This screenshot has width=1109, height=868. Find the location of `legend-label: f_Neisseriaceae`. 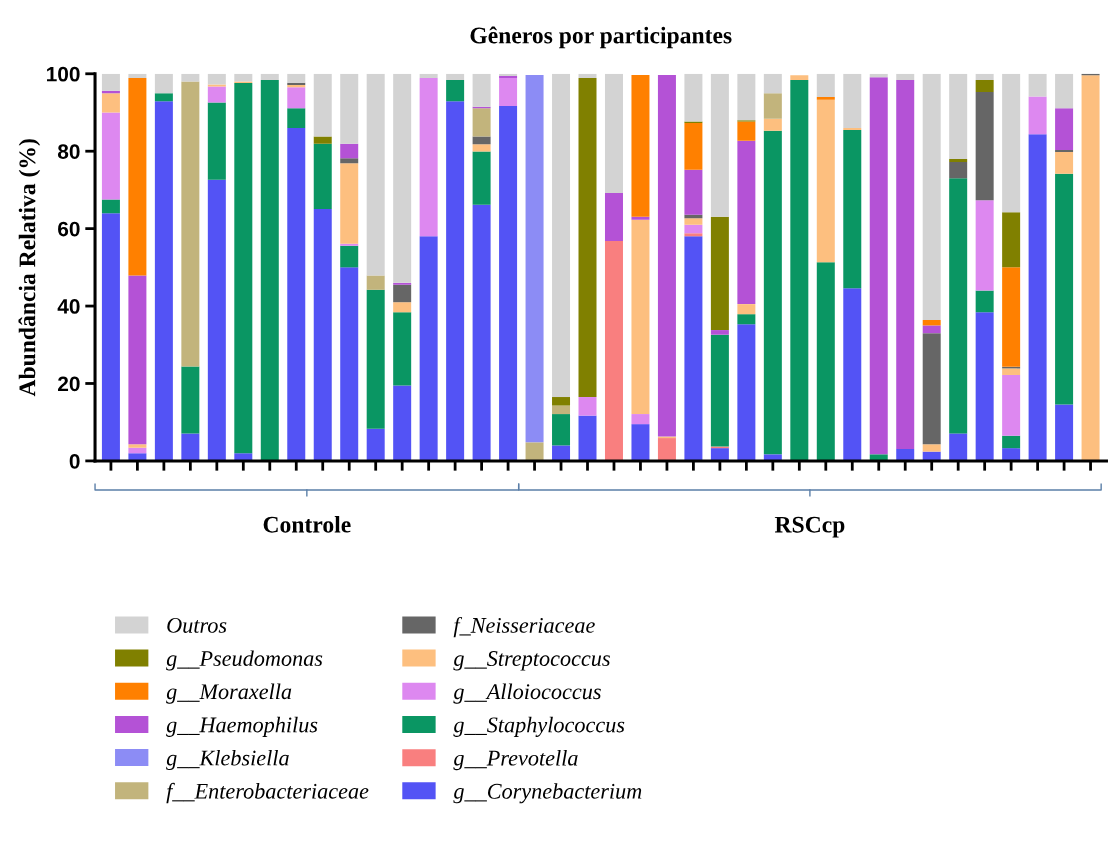

legend-label: f_Neisseriaceae is located at coordinates (524, 627).